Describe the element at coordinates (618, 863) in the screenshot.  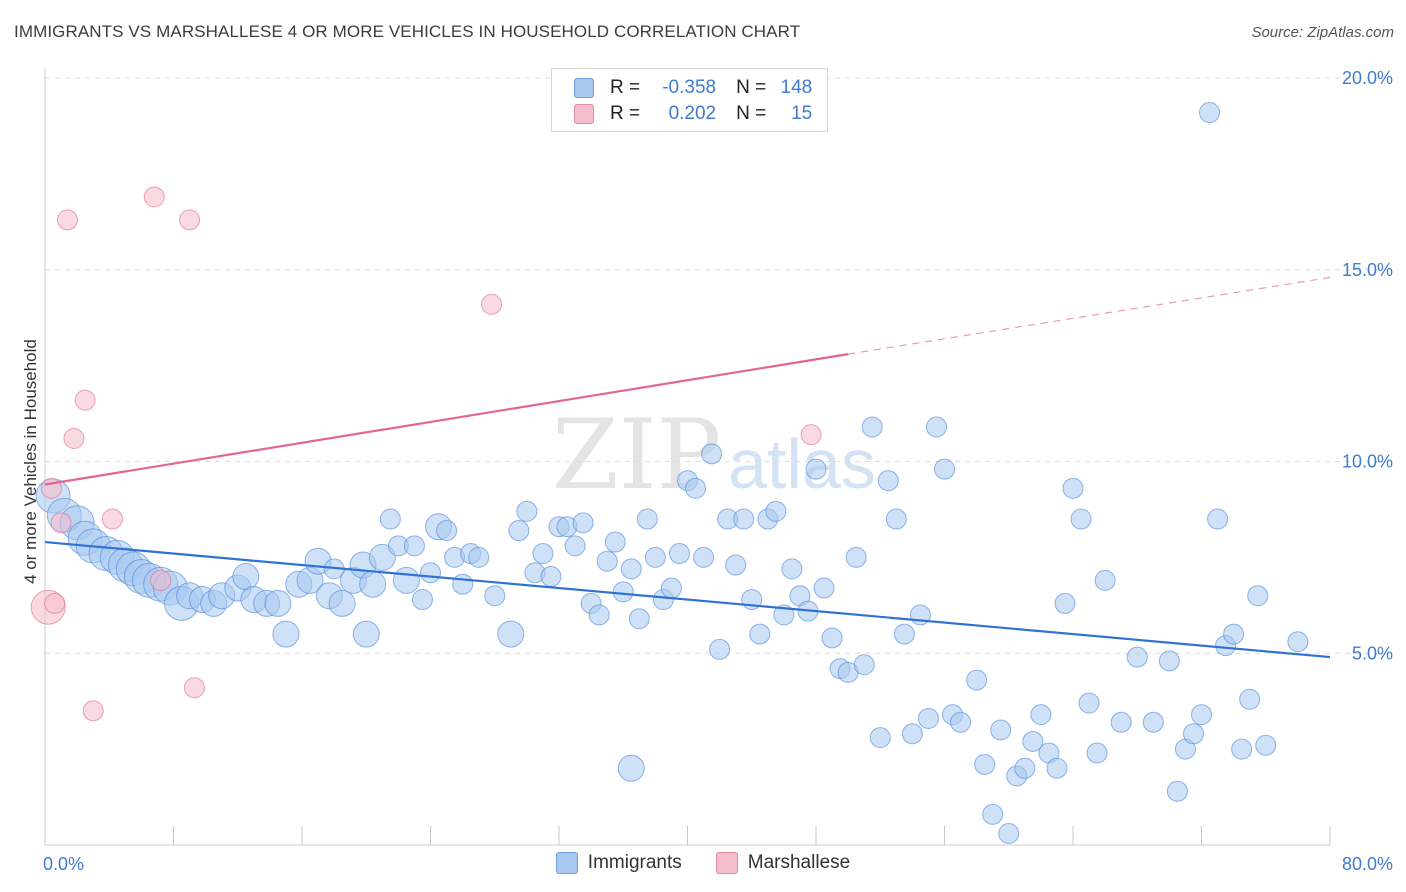
I see `legend-item-immigrants: Immigrants` at that location.